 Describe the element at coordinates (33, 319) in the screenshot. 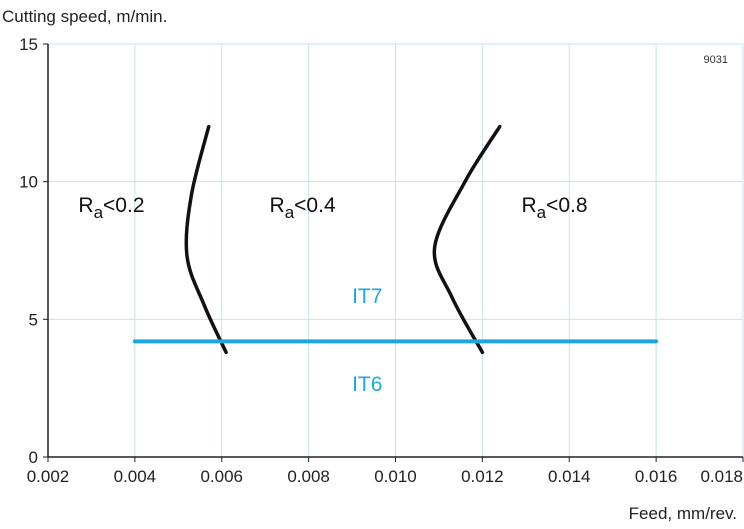

I see `y-tick-label: 5` at that location.